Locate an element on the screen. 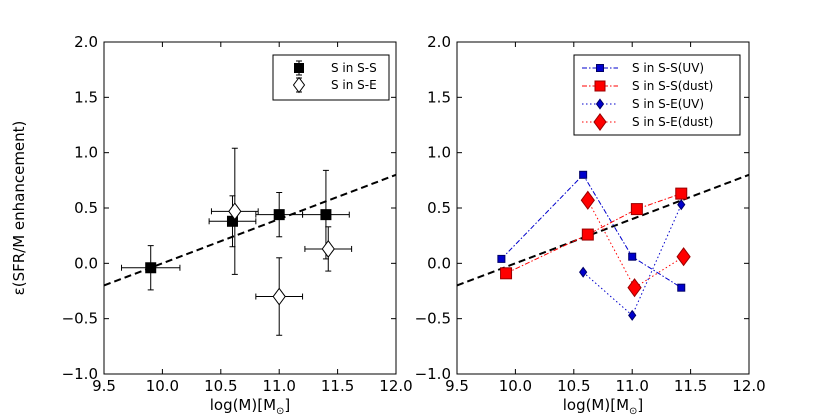 This screenshot has width=830, height=415. series-s-in-s-s is located at coordinates (235, 230).